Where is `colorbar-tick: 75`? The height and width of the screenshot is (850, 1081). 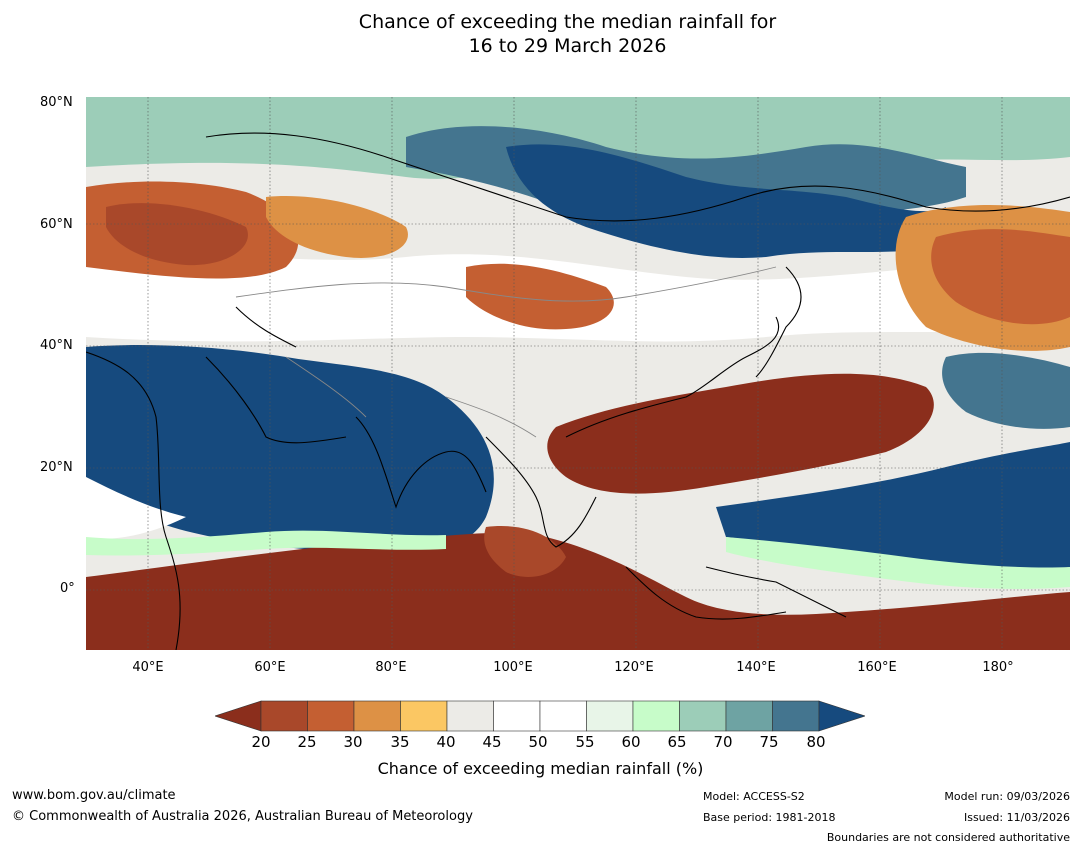
colorbar-tick: 75 is located at coordinates (769, 742).